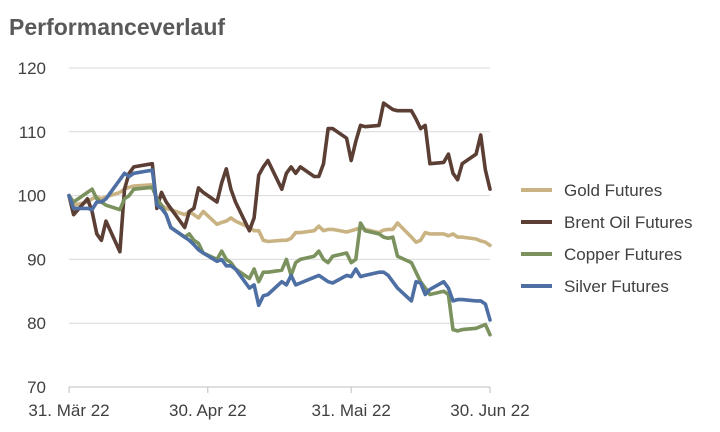 The width and height of the screenshot is (720, 432). Describe the element at coordinates (36, 323) in the screenshot. I see `y-tick-label: 80` at that location.